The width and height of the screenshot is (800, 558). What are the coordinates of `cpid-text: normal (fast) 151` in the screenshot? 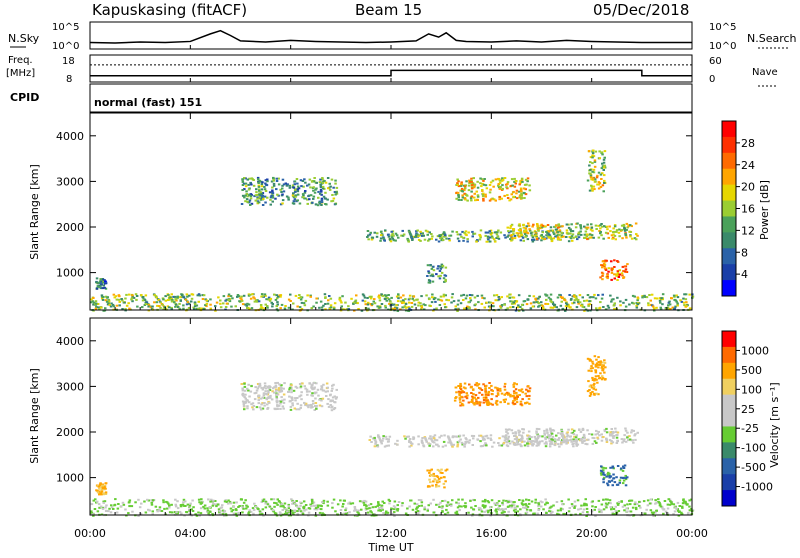 It's located at (148, 102).